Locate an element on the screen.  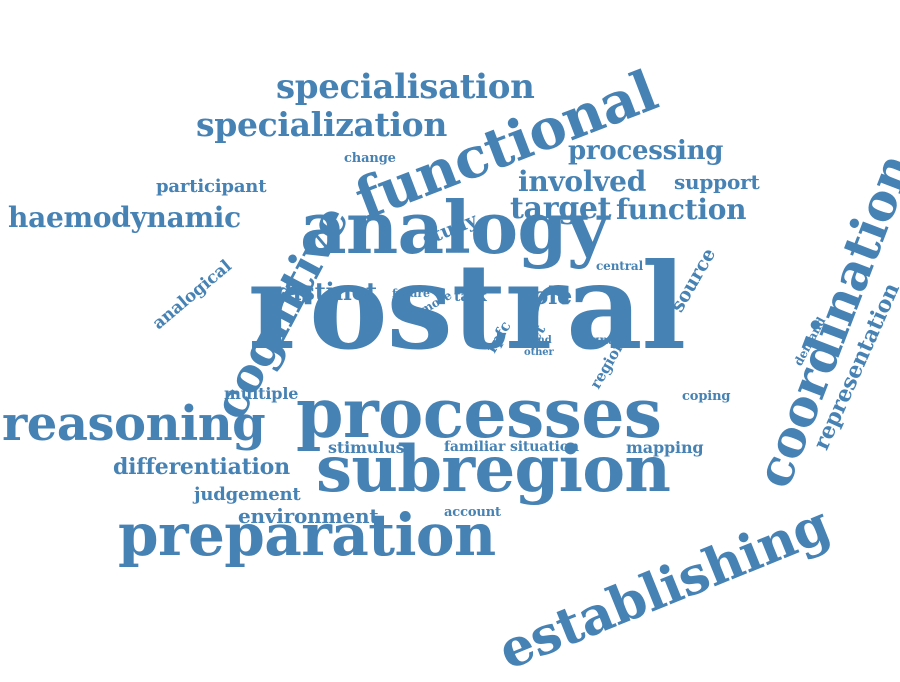
word-analogical: analogical is located at coordinates (192, 295).